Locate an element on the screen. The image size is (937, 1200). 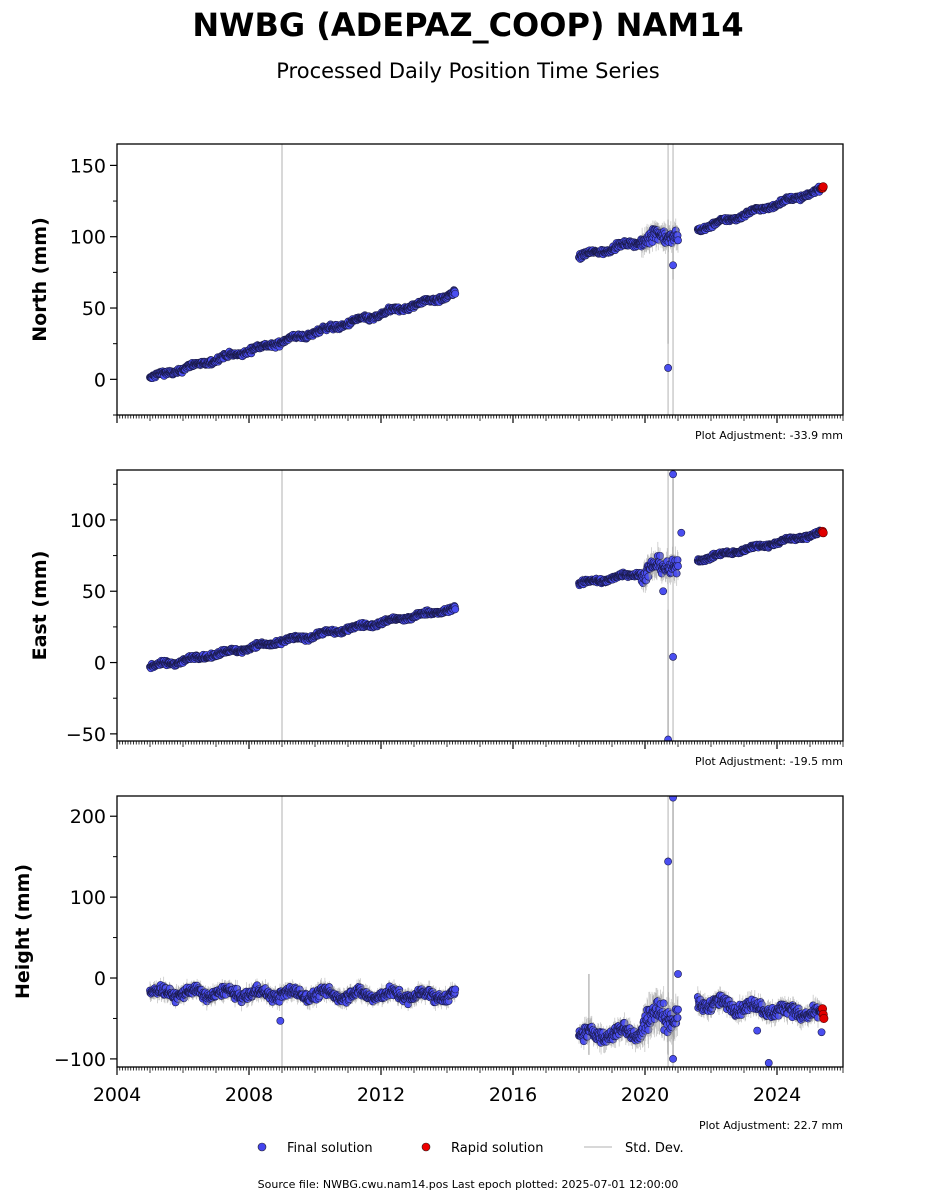
y-tick-label: 50 is located at coordinates (94, 309).